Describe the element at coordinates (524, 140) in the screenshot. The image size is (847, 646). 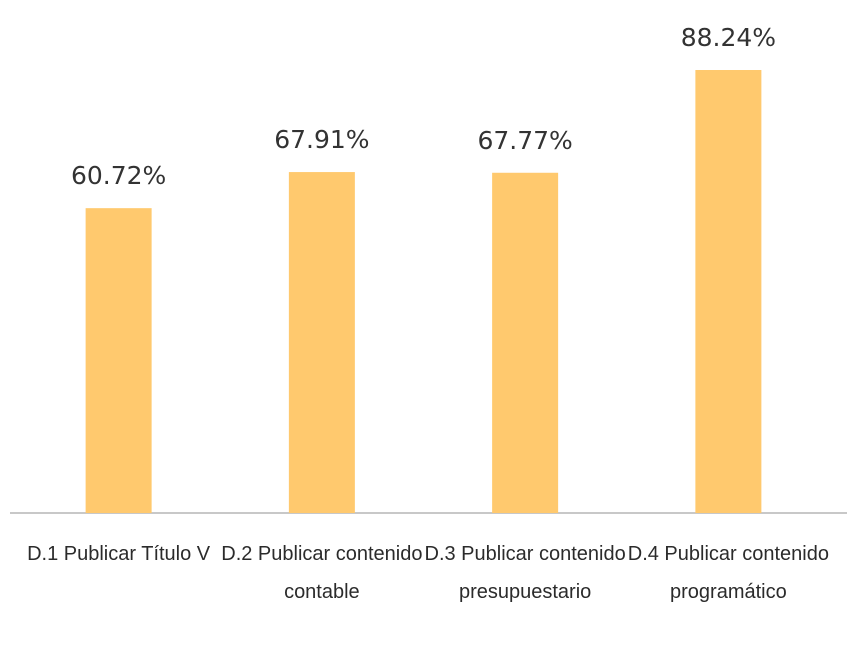
I see `value-label: 67.77%` at that location.